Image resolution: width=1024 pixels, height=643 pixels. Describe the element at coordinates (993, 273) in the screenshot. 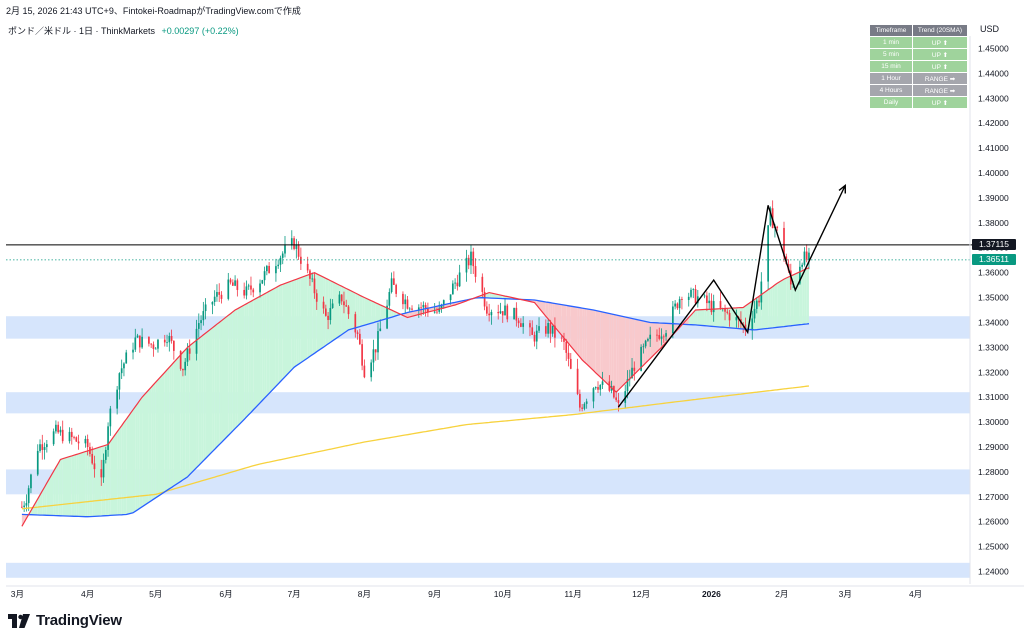

I see `y-tick-label: 1.36000` at that location.